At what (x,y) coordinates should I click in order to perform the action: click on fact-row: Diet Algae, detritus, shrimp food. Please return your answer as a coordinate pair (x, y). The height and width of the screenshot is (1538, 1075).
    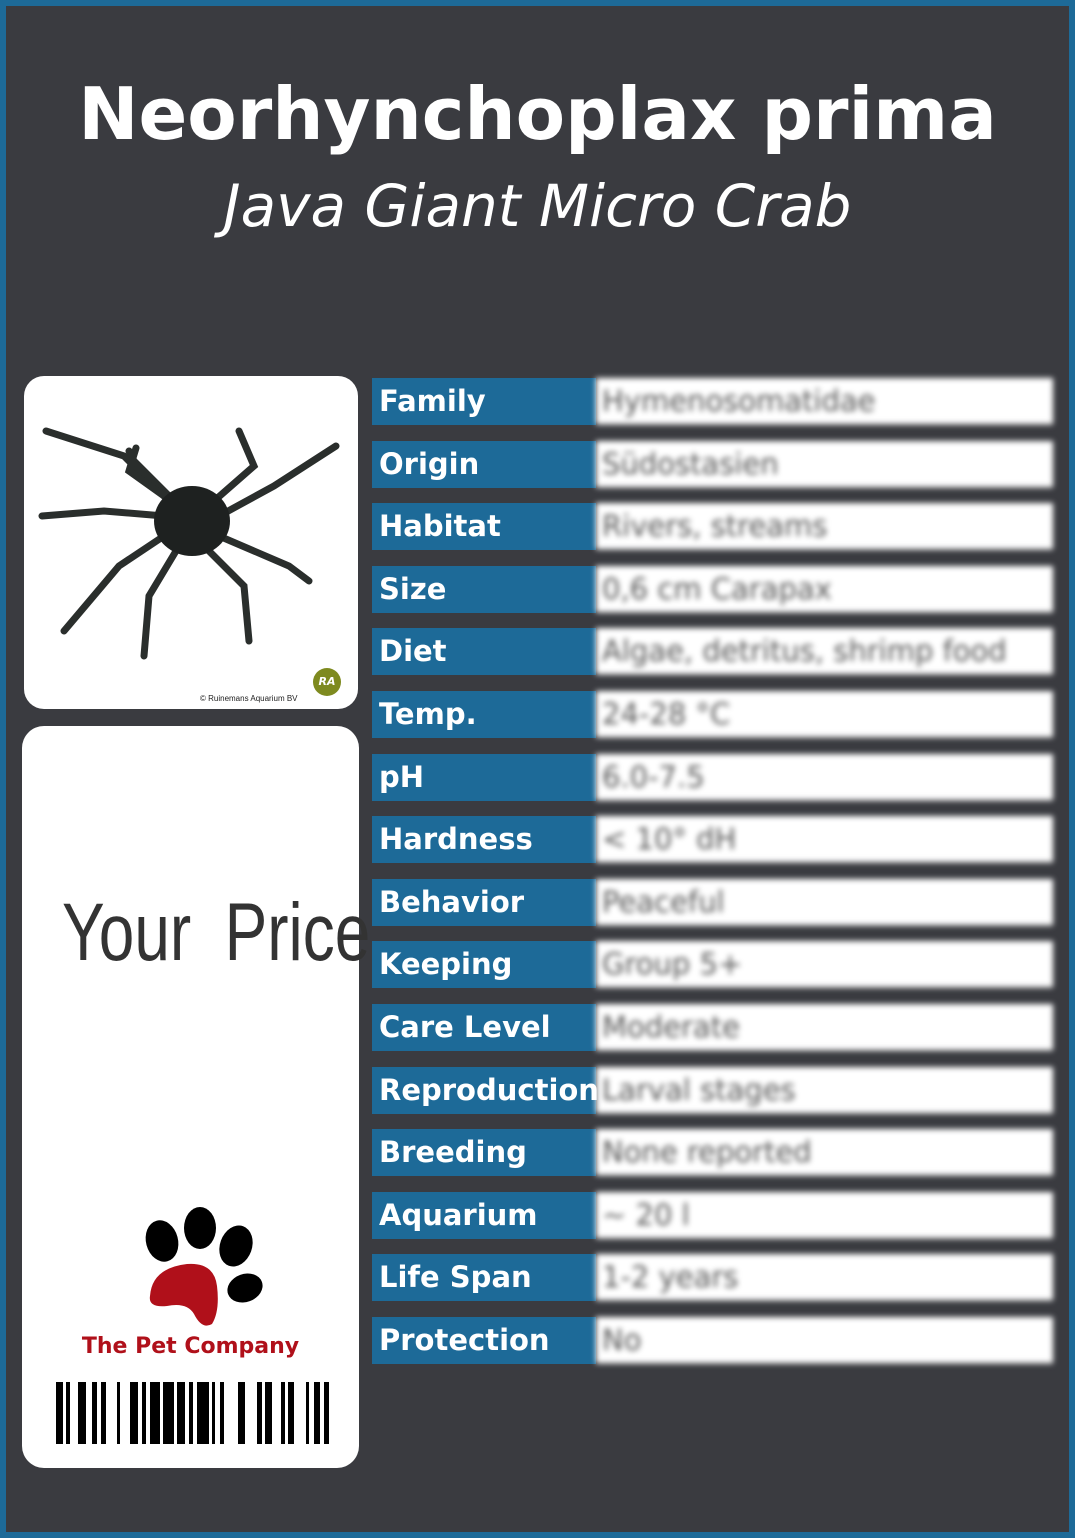
    Looking at the image, I should click on (712, 652).